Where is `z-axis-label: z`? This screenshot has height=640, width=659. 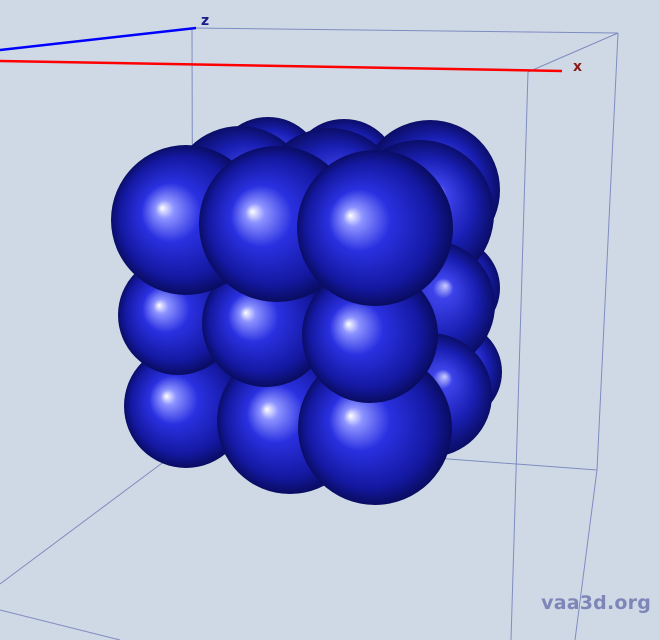 z-axis-label: z is located at coordinates (205, 21).